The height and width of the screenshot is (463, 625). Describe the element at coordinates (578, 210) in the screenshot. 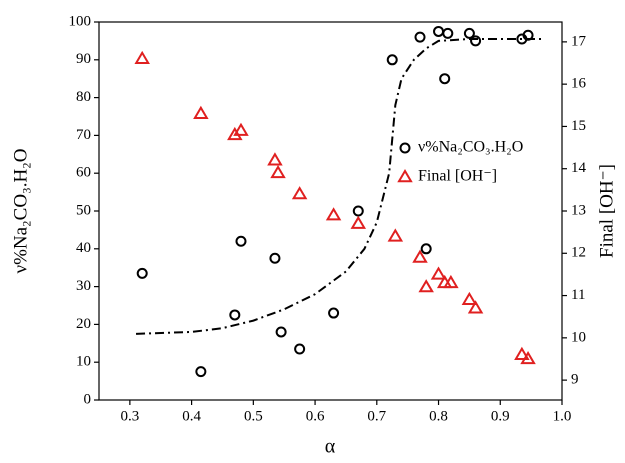

I see `y2-tick-label: 13` at that location.